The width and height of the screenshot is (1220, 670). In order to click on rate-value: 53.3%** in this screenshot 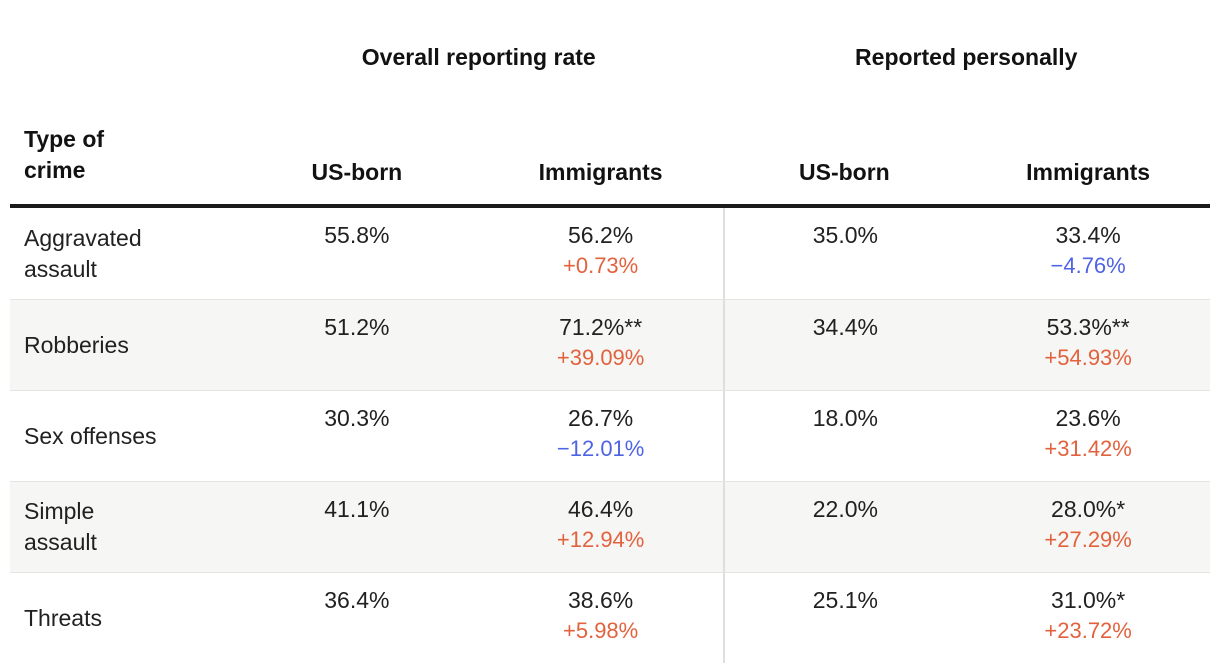, I will do `click(1088, 327)`.